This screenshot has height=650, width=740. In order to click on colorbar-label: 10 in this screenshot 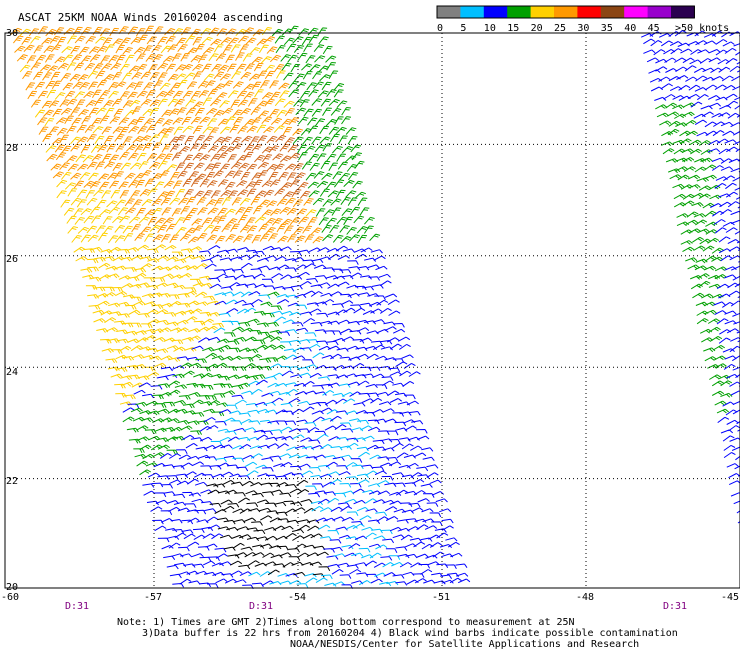, I will do `click(490, 28)`.